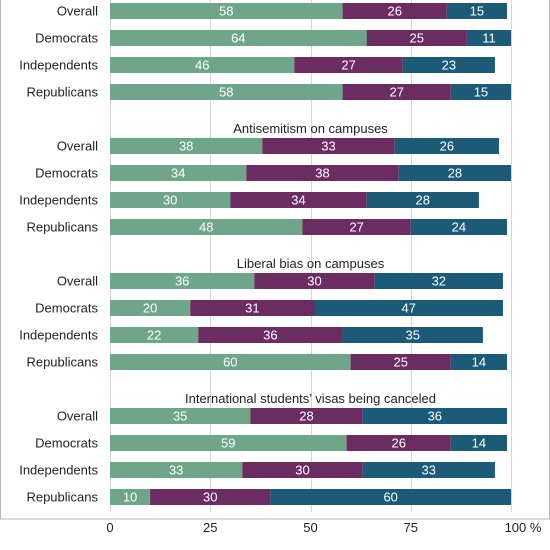 The width and height of the screenshot is (550, 550). I want to click on data-label: 58, so click(226, 92).